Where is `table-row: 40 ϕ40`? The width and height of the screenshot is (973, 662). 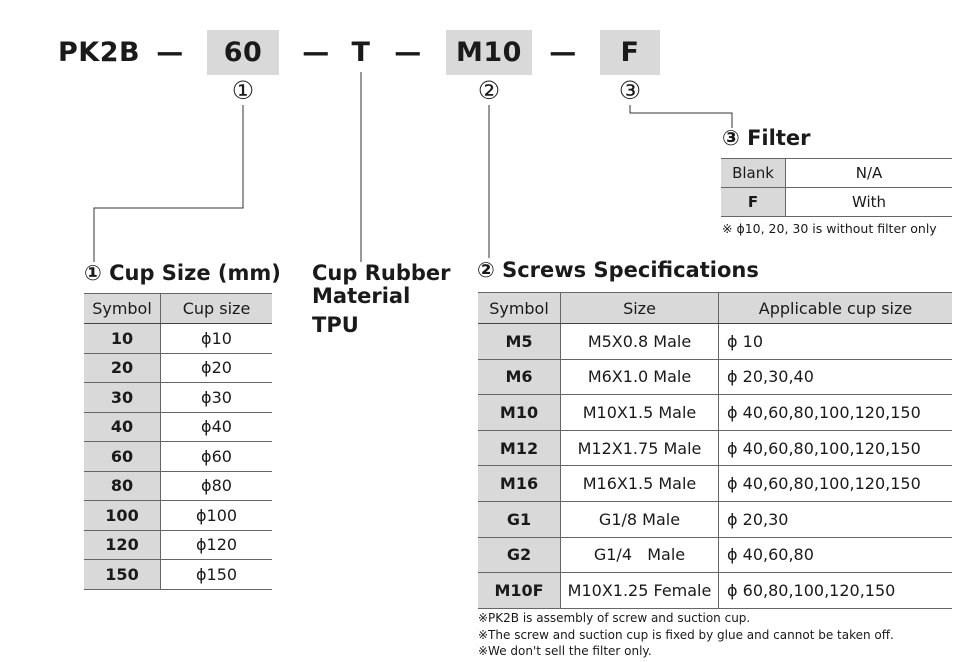
table-row: 40 ϕ40 is located at coordinates (178, 427).